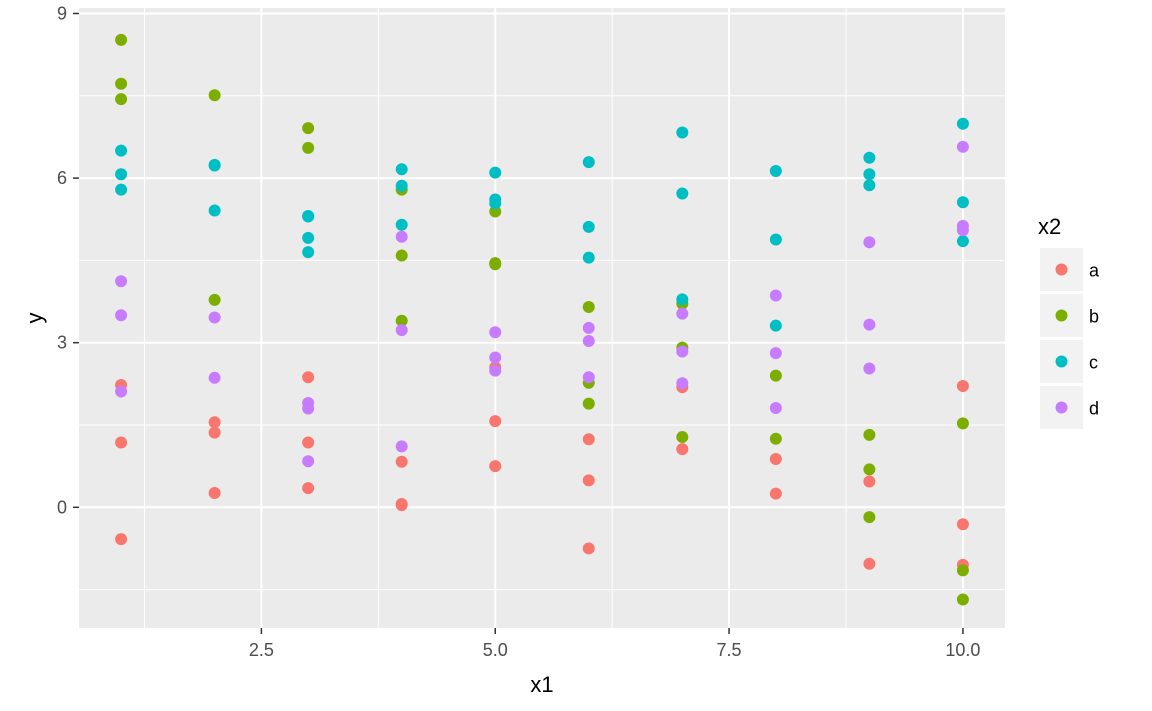 The width and height of the screenshot is (1152, 711). I want to click on y-tick-label: 3, so click(62, 343).